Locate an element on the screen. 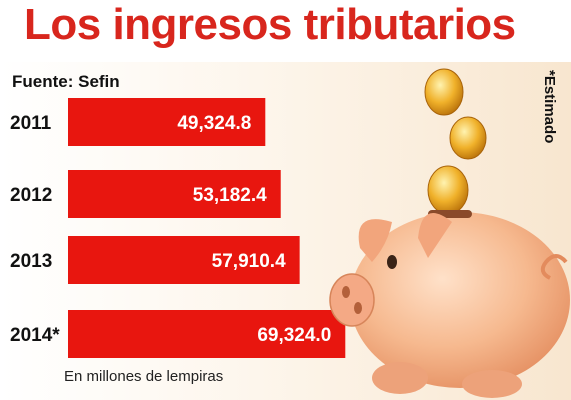 The height and width of the screenshot is (400, 571). page-title: Los ingresos tributarios is located at coordinates (270, 24).